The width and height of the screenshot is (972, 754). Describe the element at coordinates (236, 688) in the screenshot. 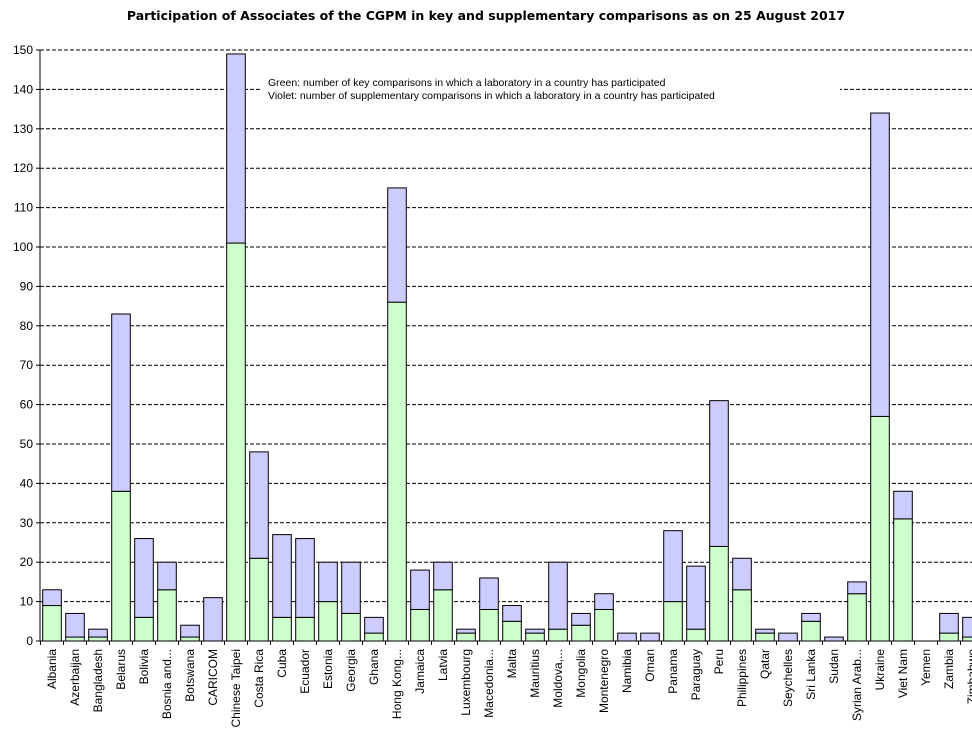

I see `category-label: Chinese Taipei` at that location.